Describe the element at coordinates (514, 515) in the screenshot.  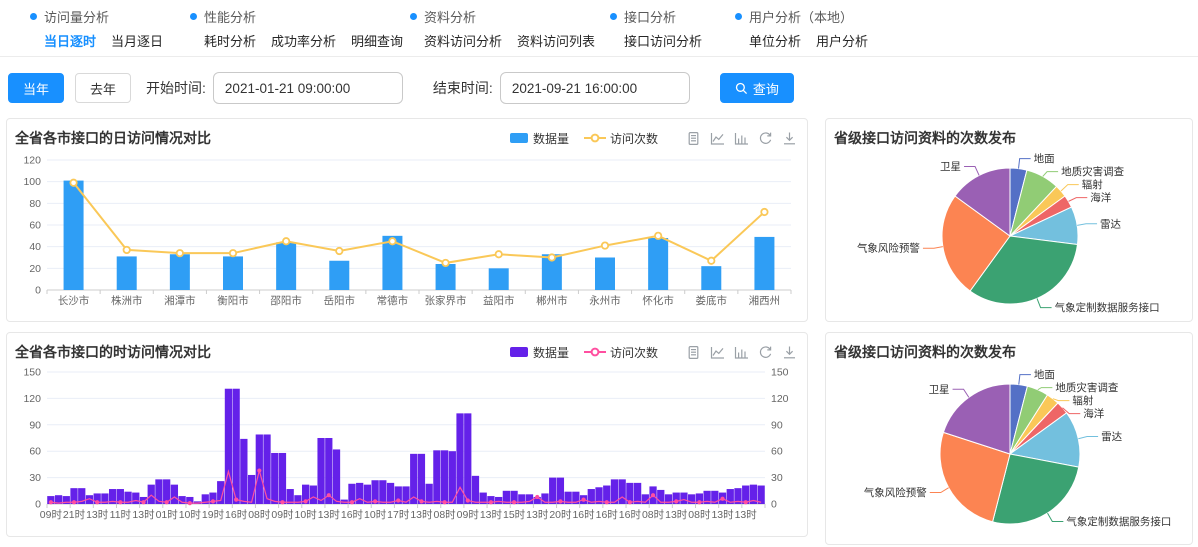
I see `svg-text: 15时` at that location.